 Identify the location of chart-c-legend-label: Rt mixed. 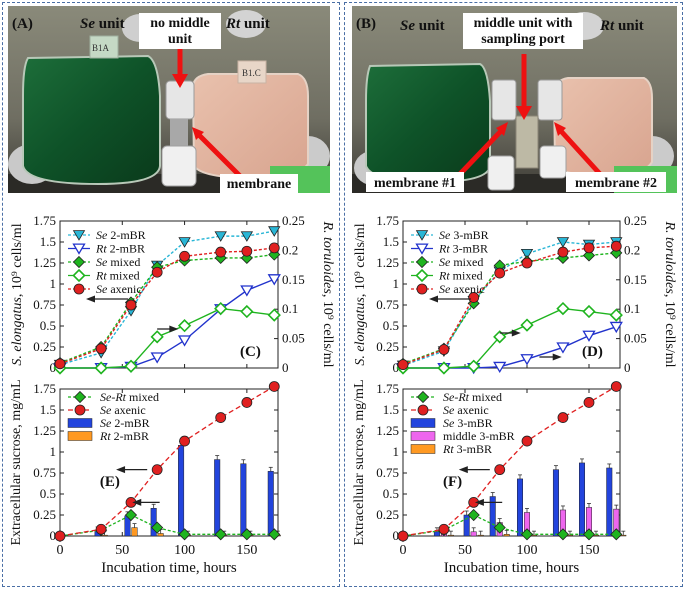
(117, 276).